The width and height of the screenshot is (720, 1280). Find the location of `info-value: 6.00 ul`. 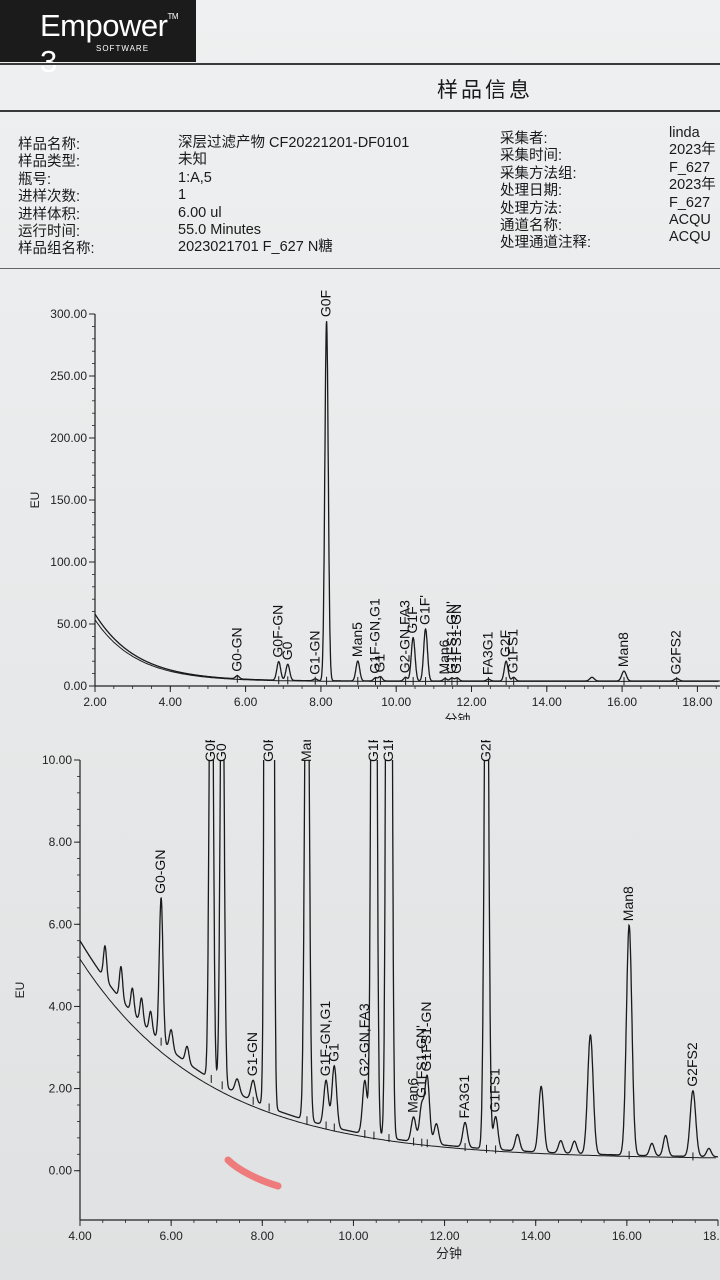

info-value: 6.00 ul is located at coordinates (200, 212).